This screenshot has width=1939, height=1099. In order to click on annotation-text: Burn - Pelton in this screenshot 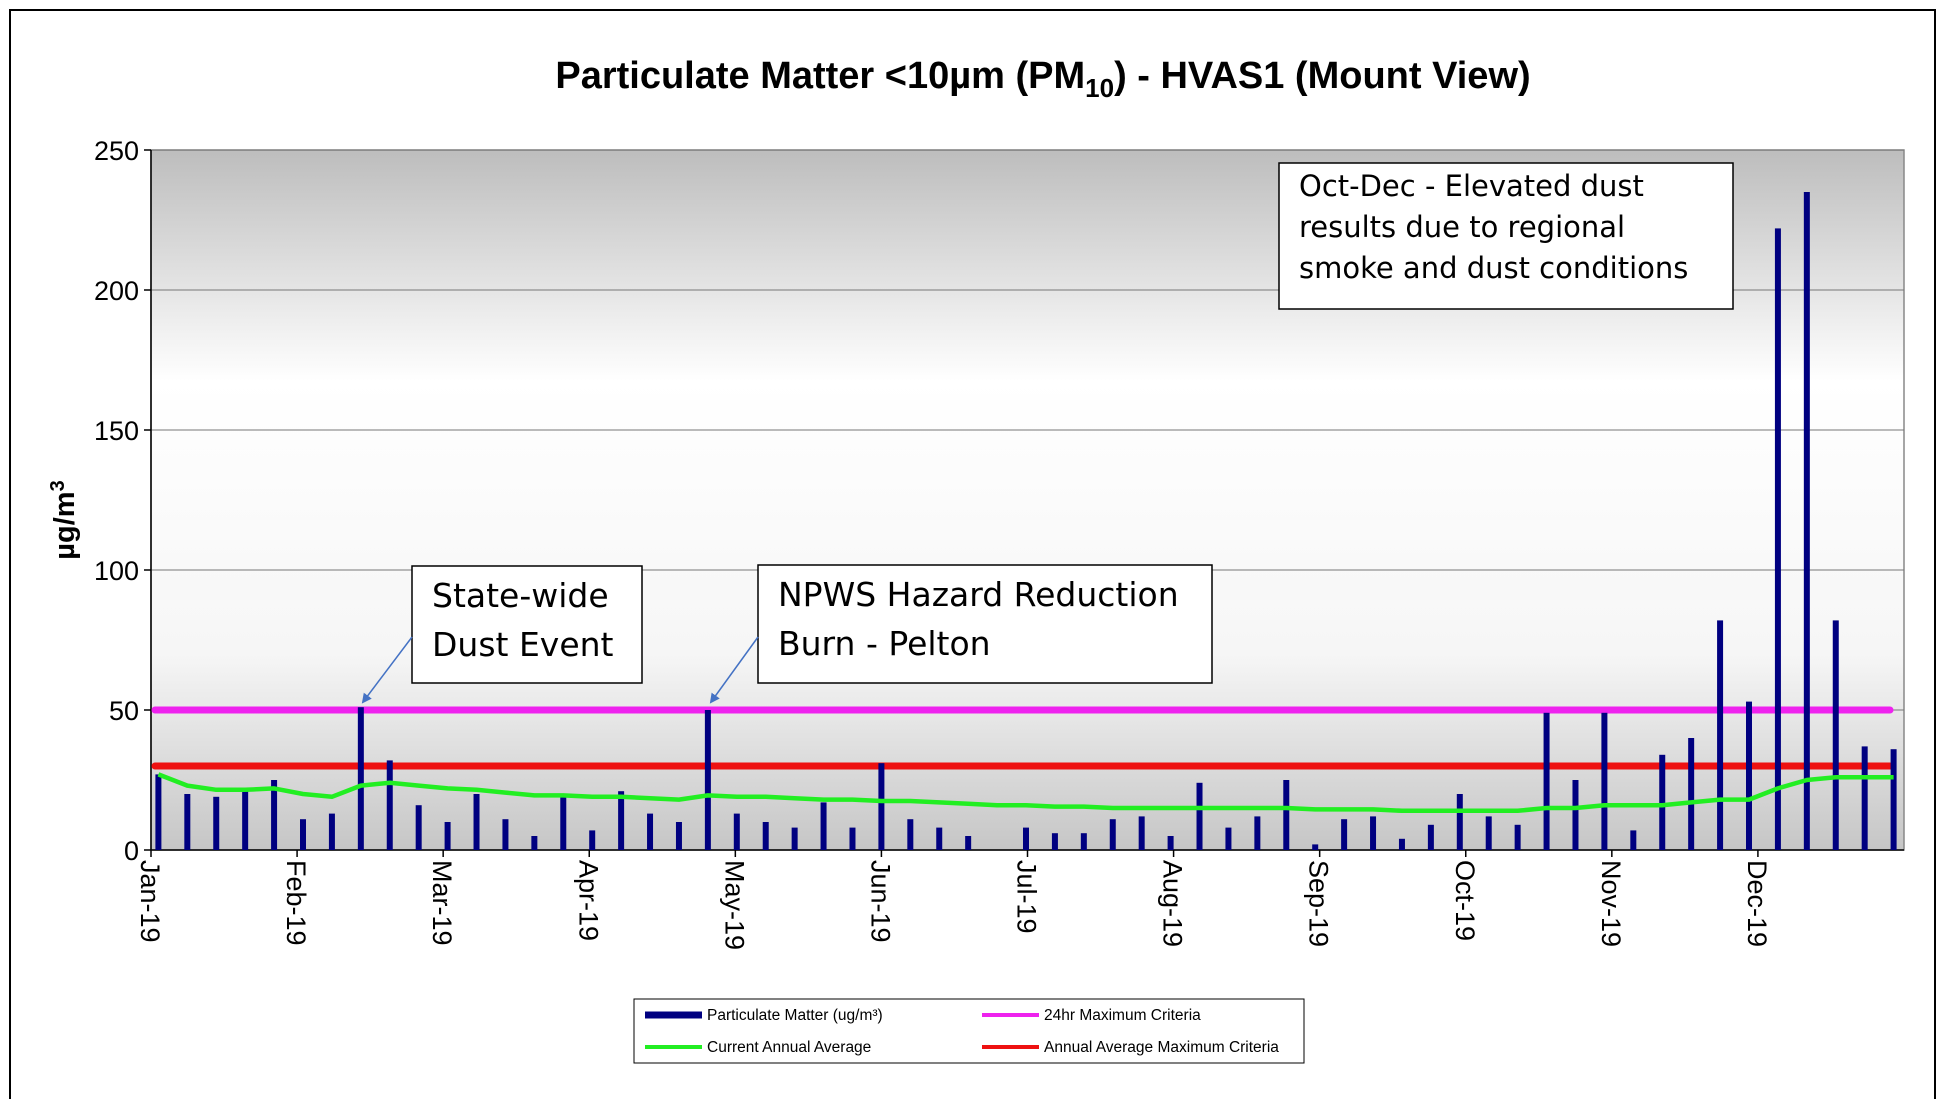, I will do `click(884, 643)`.